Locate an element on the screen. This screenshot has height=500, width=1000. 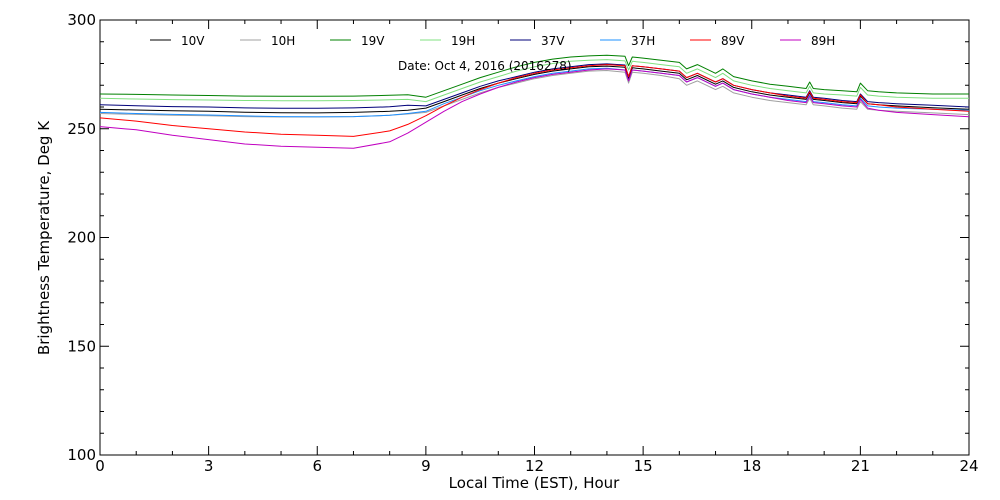
series-line-19V is located at coordinates (534, 76).